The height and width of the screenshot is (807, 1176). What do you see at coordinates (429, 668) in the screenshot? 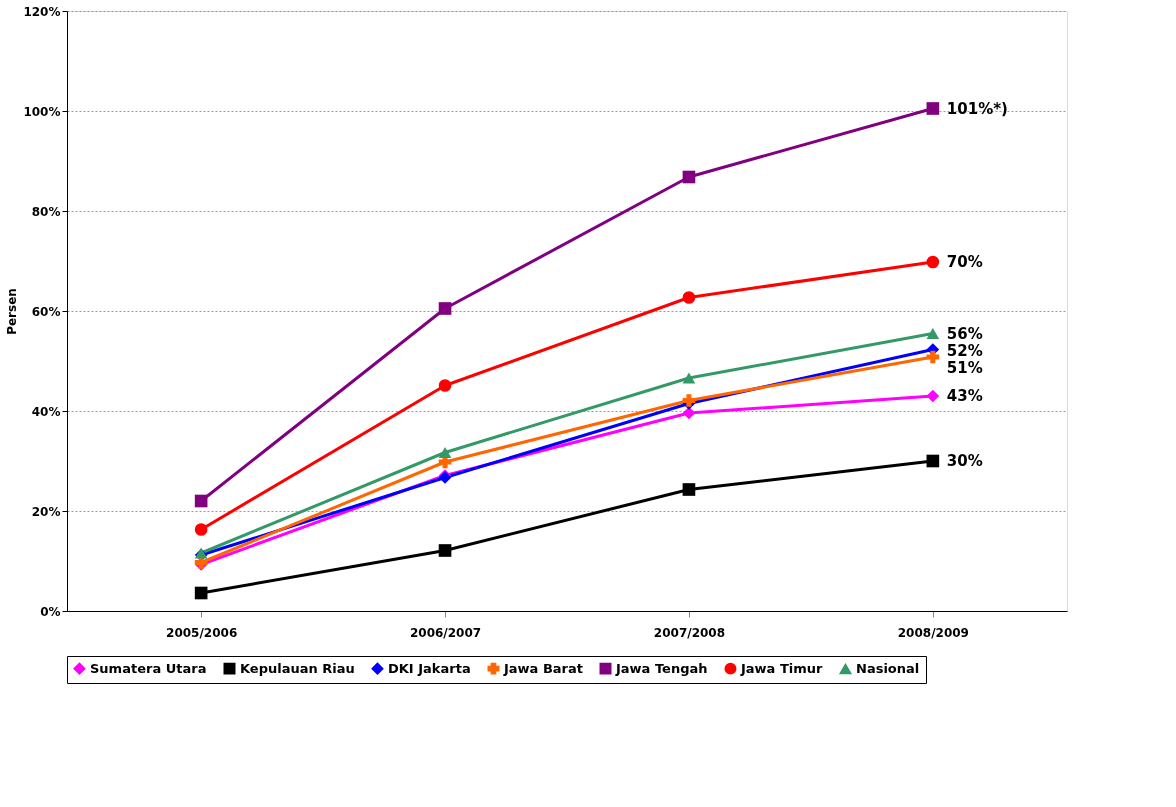
I see `legend-label: DKI Jakarta` at bounding box center [429, 668].